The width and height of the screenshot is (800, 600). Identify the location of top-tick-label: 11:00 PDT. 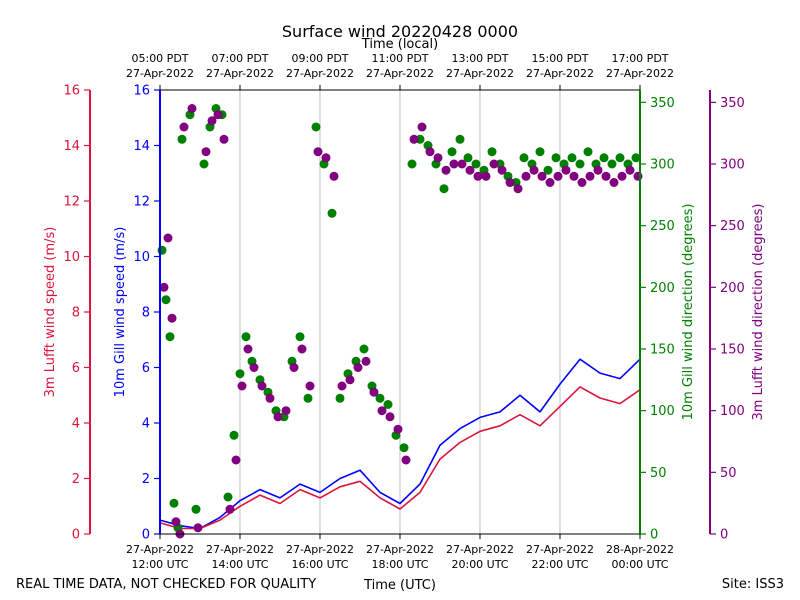
(399, 58).